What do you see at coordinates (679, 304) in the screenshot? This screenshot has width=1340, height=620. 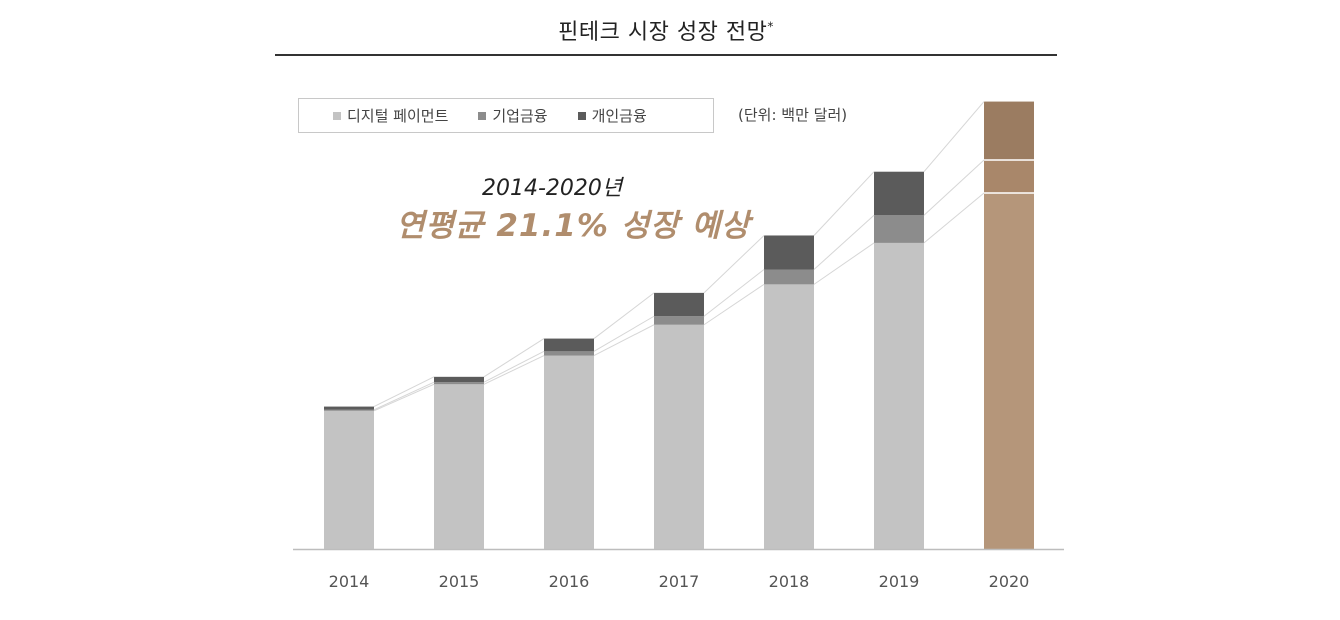 I see `bar-personal-finance-2017` at bounding box center [679, 304].